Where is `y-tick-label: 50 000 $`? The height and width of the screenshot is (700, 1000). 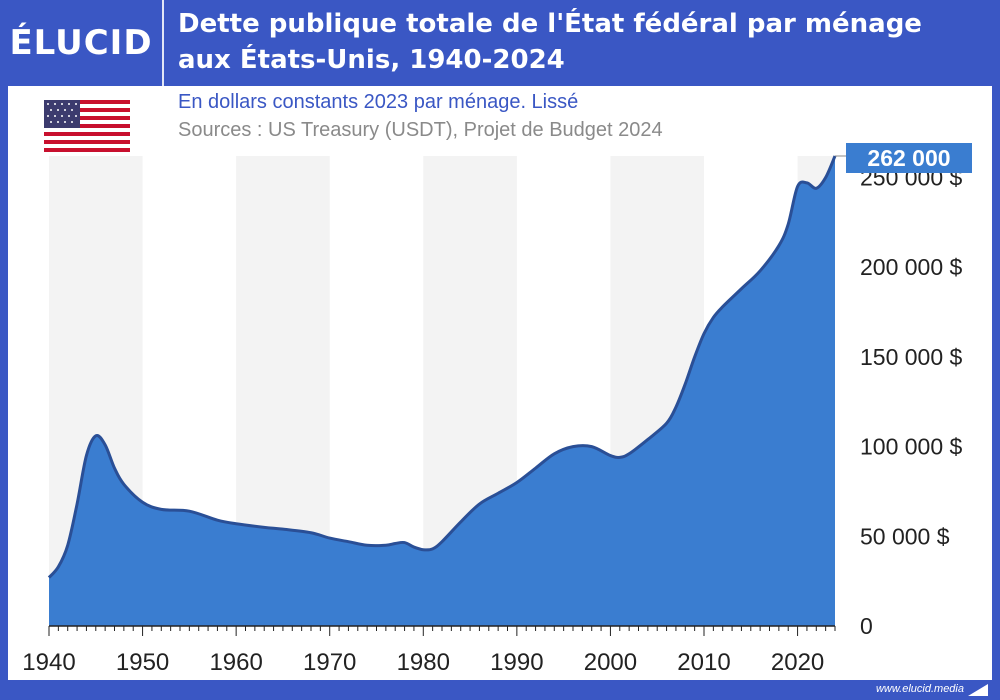 y-tick-label: 50 000 $ is located at coordinates (905, 536).